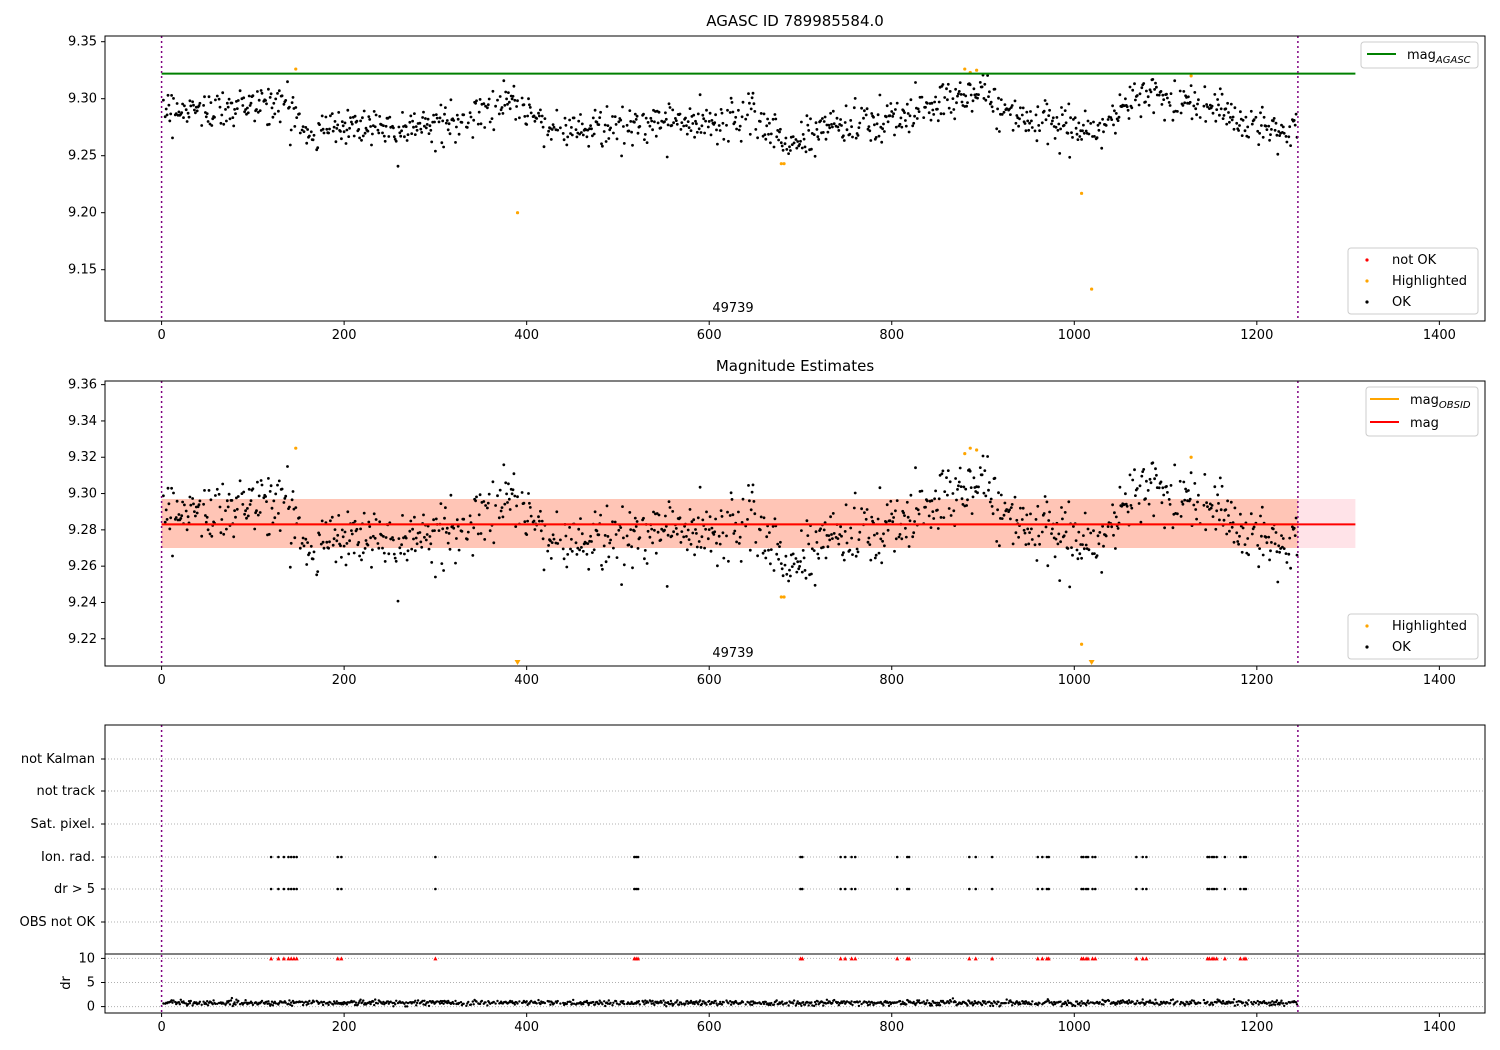 The height and width of the screenshot is (1050, 1500). Describe the element at coordinates (1091, 662) in the screenshot. I see `panel2-out-of-range-marker` at that location.